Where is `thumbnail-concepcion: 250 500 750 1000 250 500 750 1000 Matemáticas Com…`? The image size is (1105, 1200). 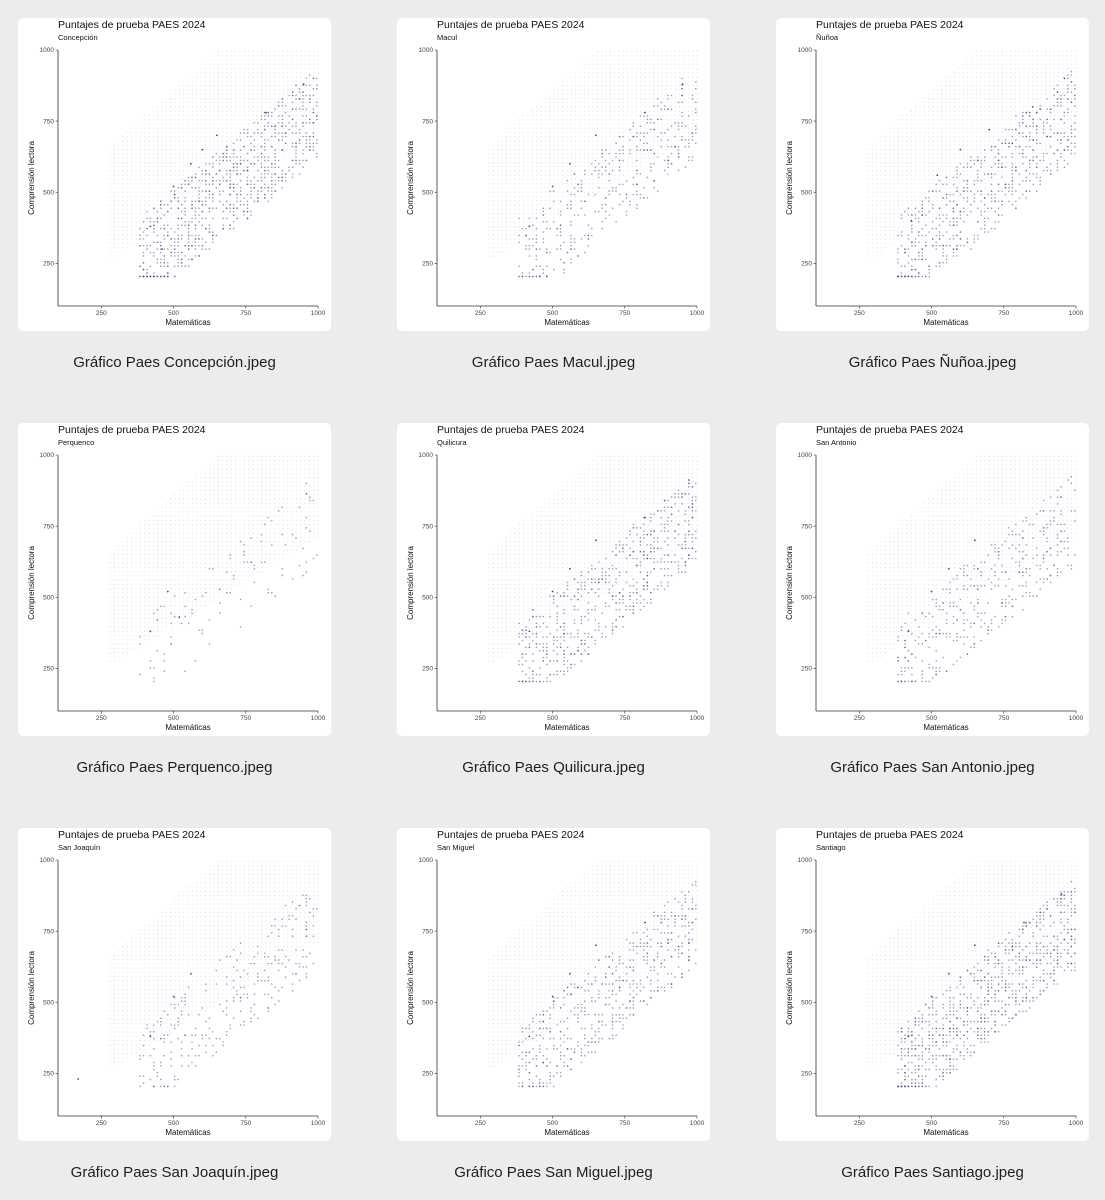 thumbnail-concepcion: 250 500 750 1000 250 500 750 1000 Matemáticas Com… is located at coordinates (174, 174).